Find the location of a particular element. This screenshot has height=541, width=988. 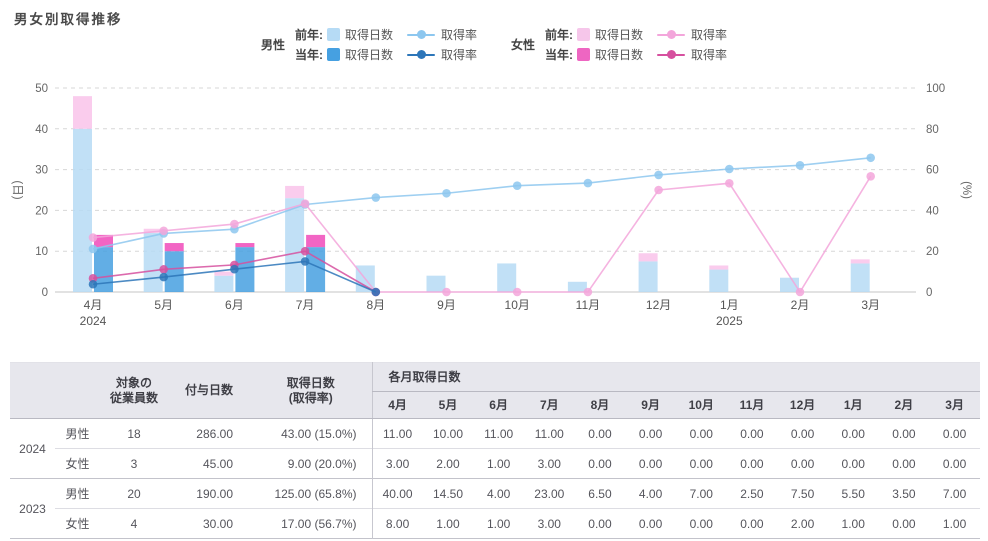

month-header: 9月 is located at coordinates (650, 405).